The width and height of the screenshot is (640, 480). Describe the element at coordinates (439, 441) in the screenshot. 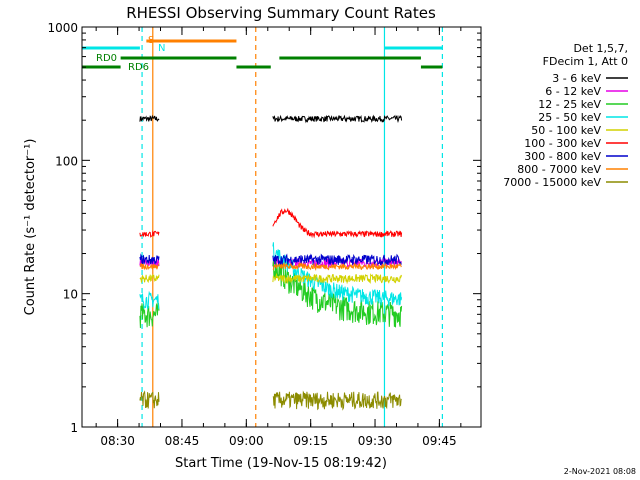

I see `x-tick-label: 09:45` at that location.